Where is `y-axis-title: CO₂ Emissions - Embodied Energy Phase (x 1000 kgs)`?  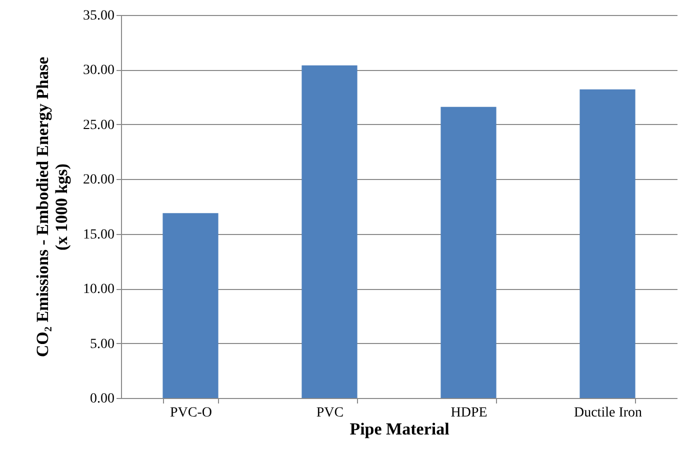 y-axis-title: CO₂ Emissions - Embodied Energy Phase (x 1000 kgs) is located at coordinates (52, 207).